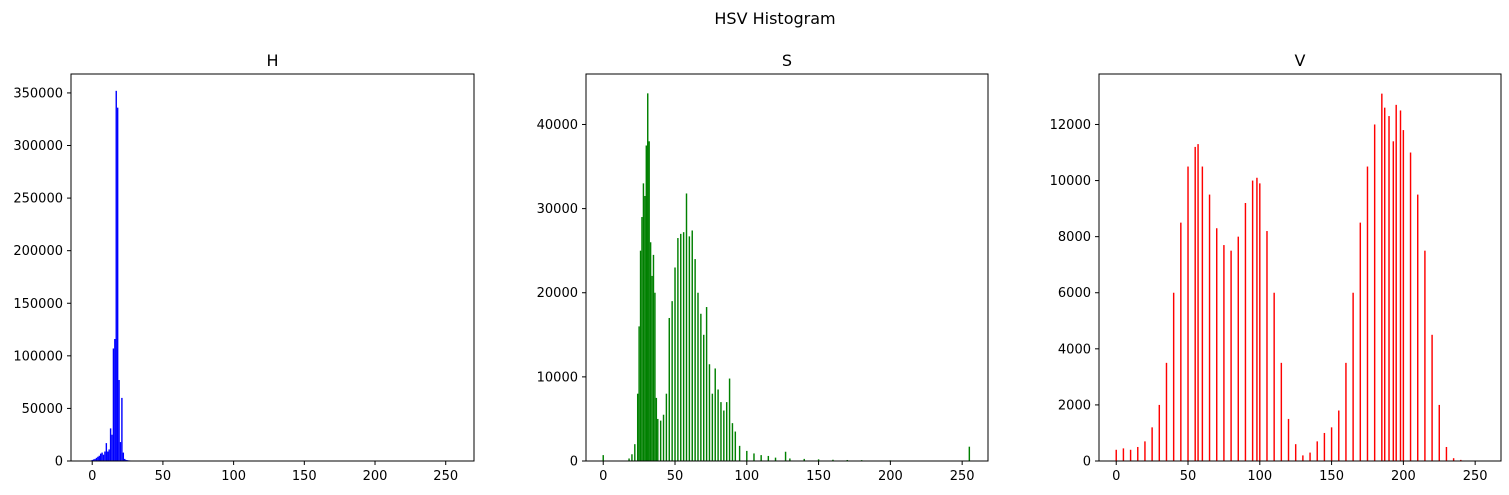 The image size is (1509, 495). What do you see at coordinates (1074, 293) in the screenshot?
I see `y-tick-label: 6000` at bounding box center [1074, 293].